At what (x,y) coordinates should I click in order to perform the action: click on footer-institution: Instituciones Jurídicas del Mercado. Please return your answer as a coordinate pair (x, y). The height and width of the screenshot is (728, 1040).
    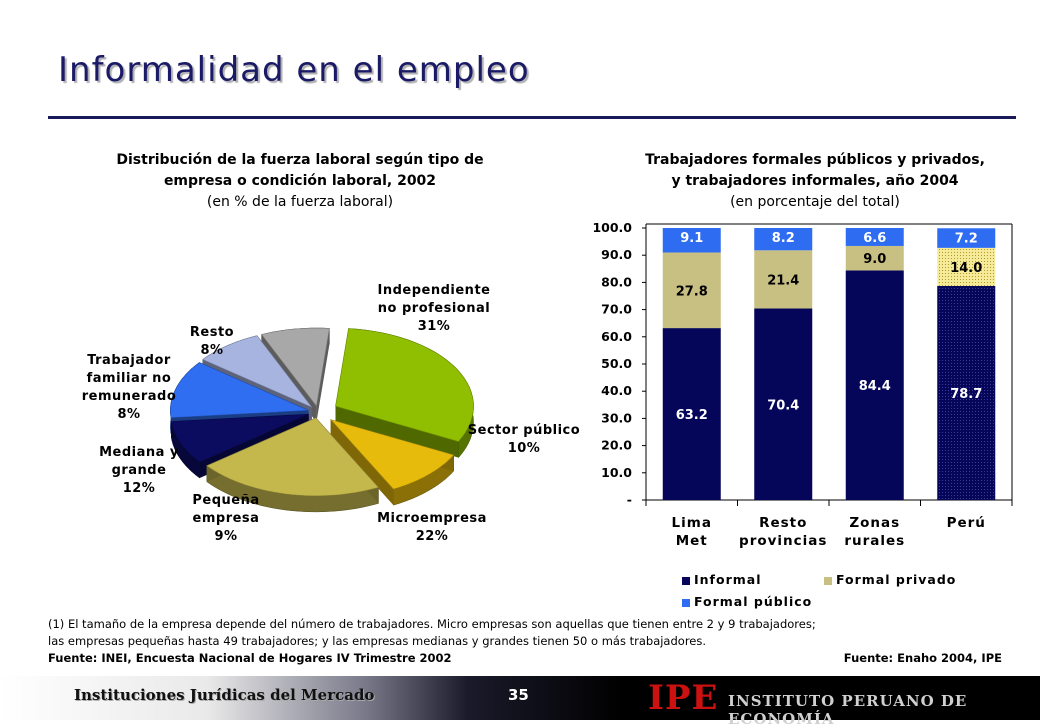
    Looking at the image, I should click on (224, 695).